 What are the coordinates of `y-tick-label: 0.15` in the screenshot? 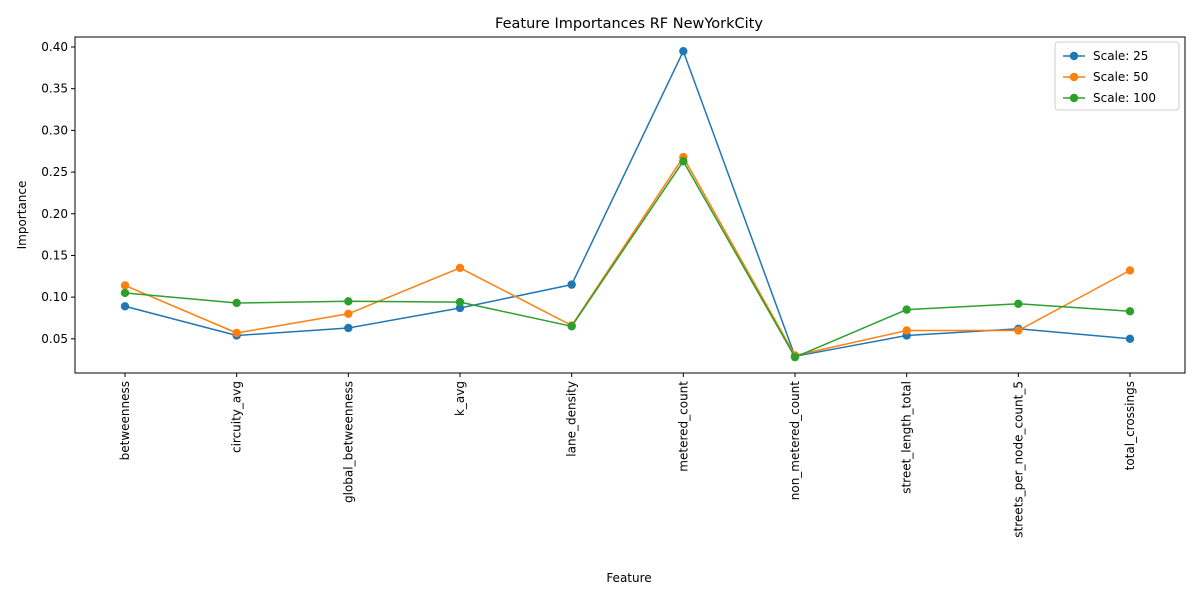 It's located at (54, 255).